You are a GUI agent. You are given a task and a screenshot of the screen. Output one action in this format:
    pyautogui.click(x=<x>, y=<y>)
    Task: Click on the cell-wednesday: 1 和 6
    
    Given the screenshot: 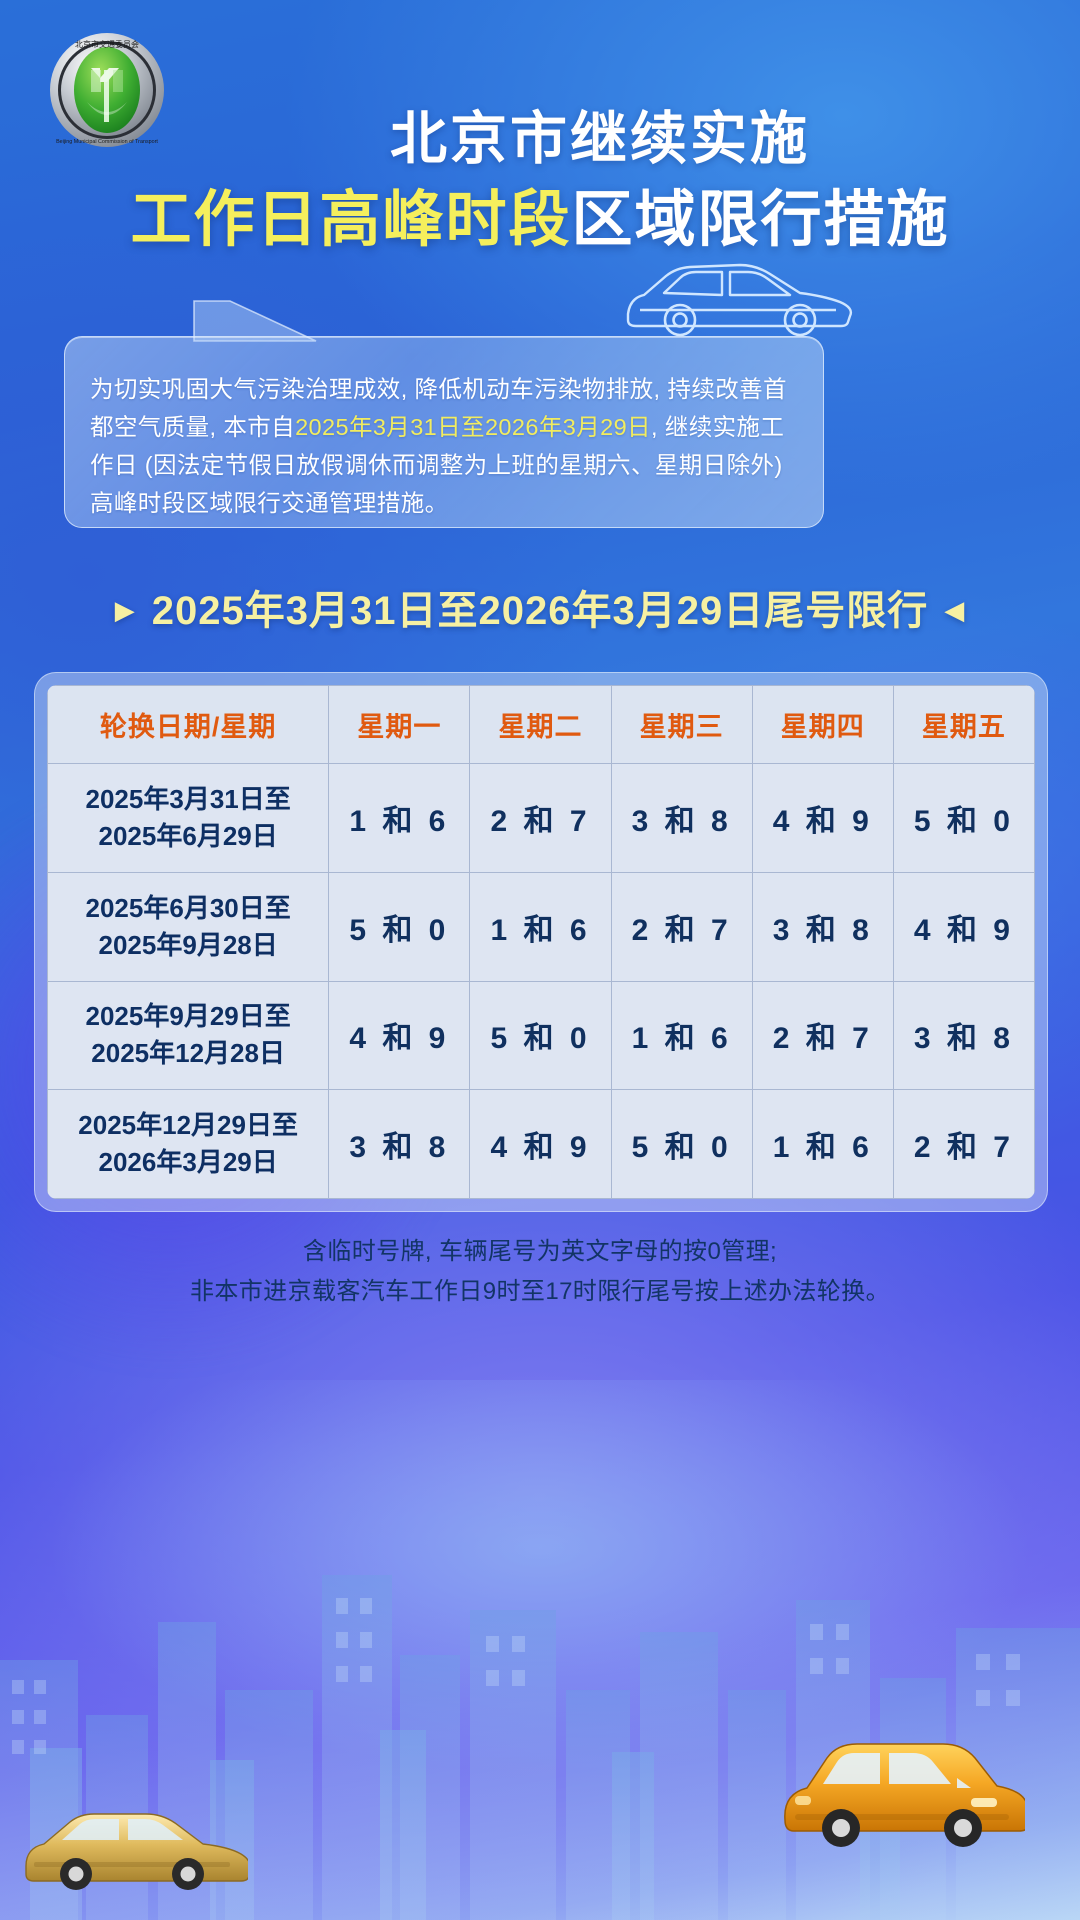 What is the action you would take?
    pyautogui.click(x=681, y=1035)
    